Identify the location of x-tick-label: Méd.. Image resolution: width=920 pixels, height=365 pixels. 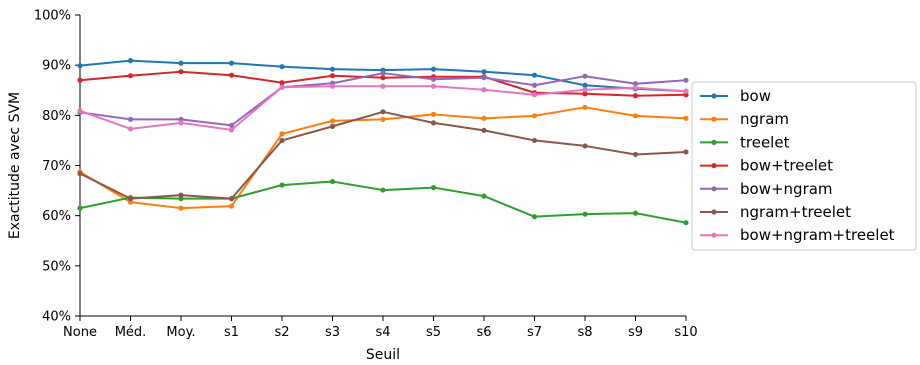
(131, 332).